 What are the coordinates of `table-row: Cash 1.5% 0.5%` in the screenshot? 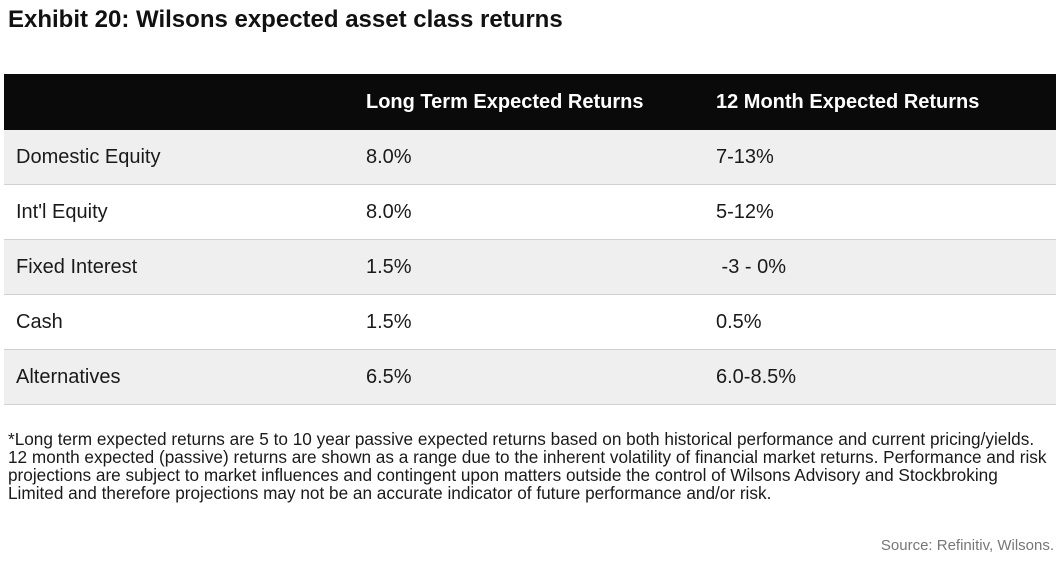 It's located at (530, 322).